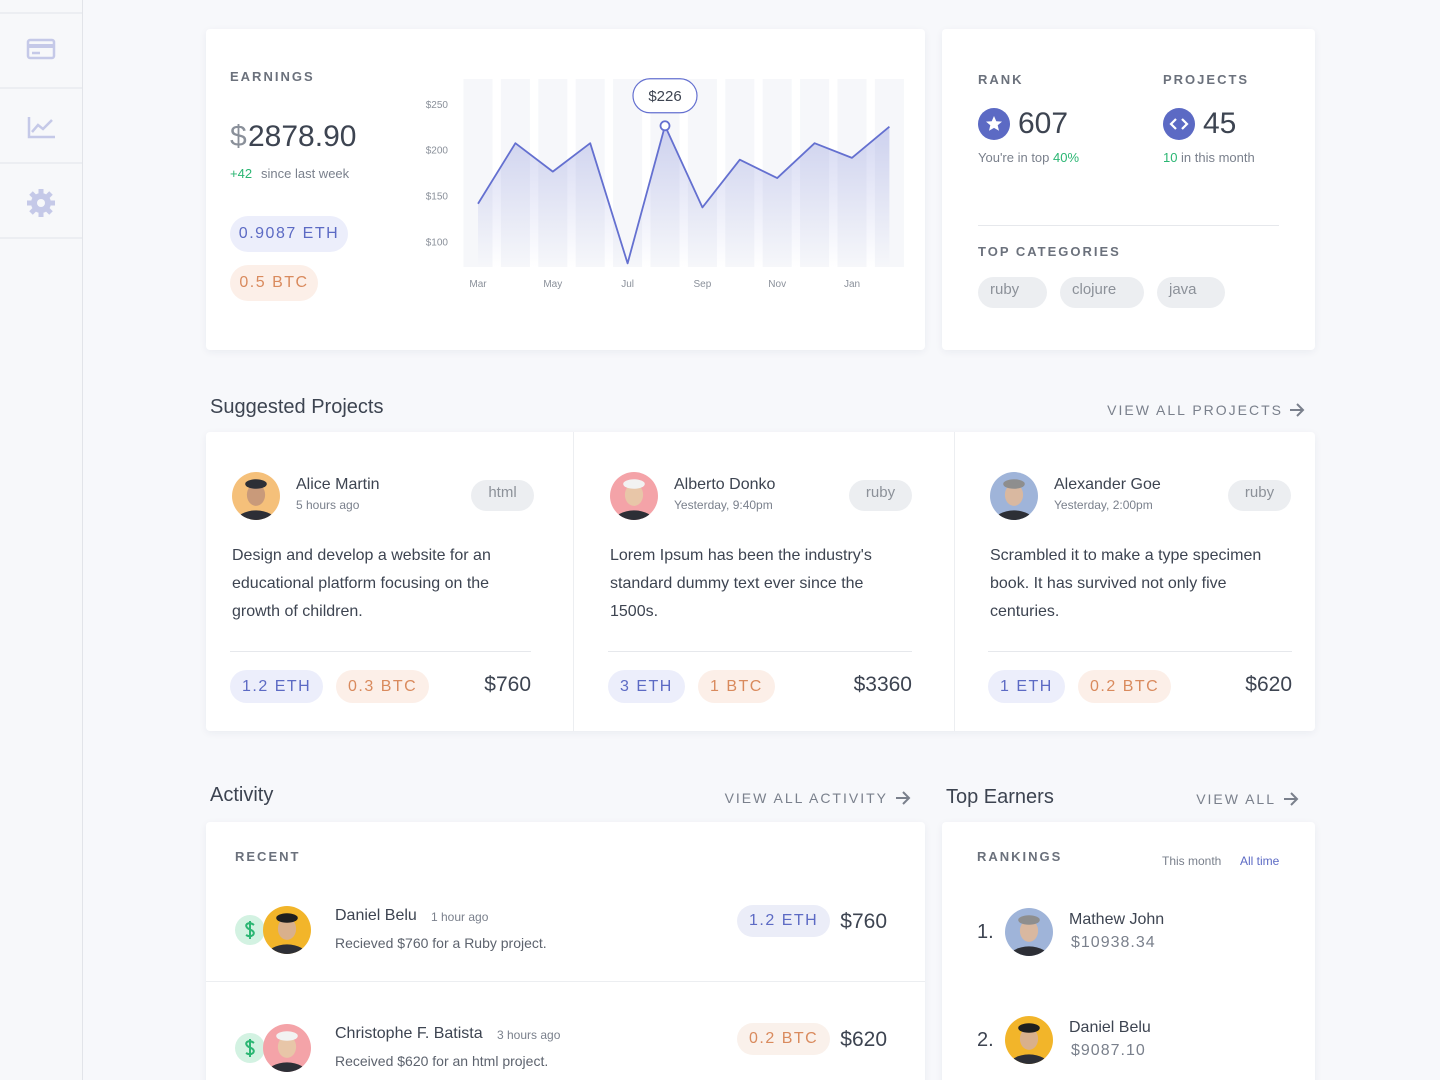 The width and height of the screenshot is (1440, 1080). What do you see at coordinates (41, 49) in the screenshot?
I see `card-icon` at bounding box center [41, 49].